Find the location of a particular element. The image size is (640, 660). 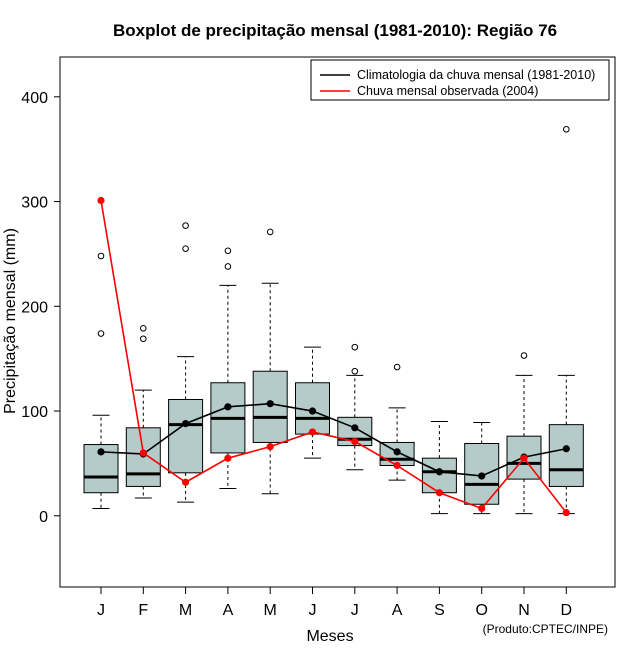

x-tick-label-n: N is located at coordinates (524, 610).